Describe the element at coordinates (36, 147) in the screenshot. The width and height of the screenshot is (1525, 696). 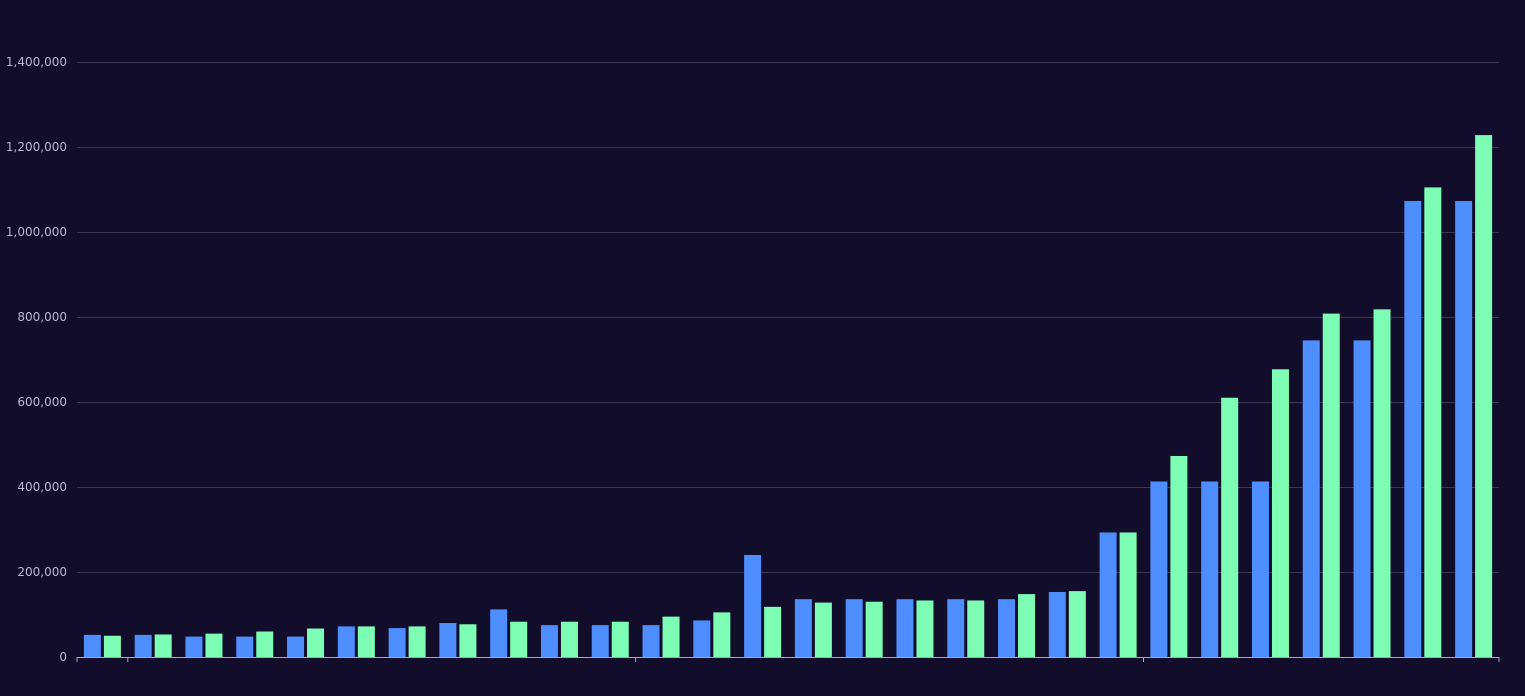
I see `y-tick-label: 1,200,000` at that location.